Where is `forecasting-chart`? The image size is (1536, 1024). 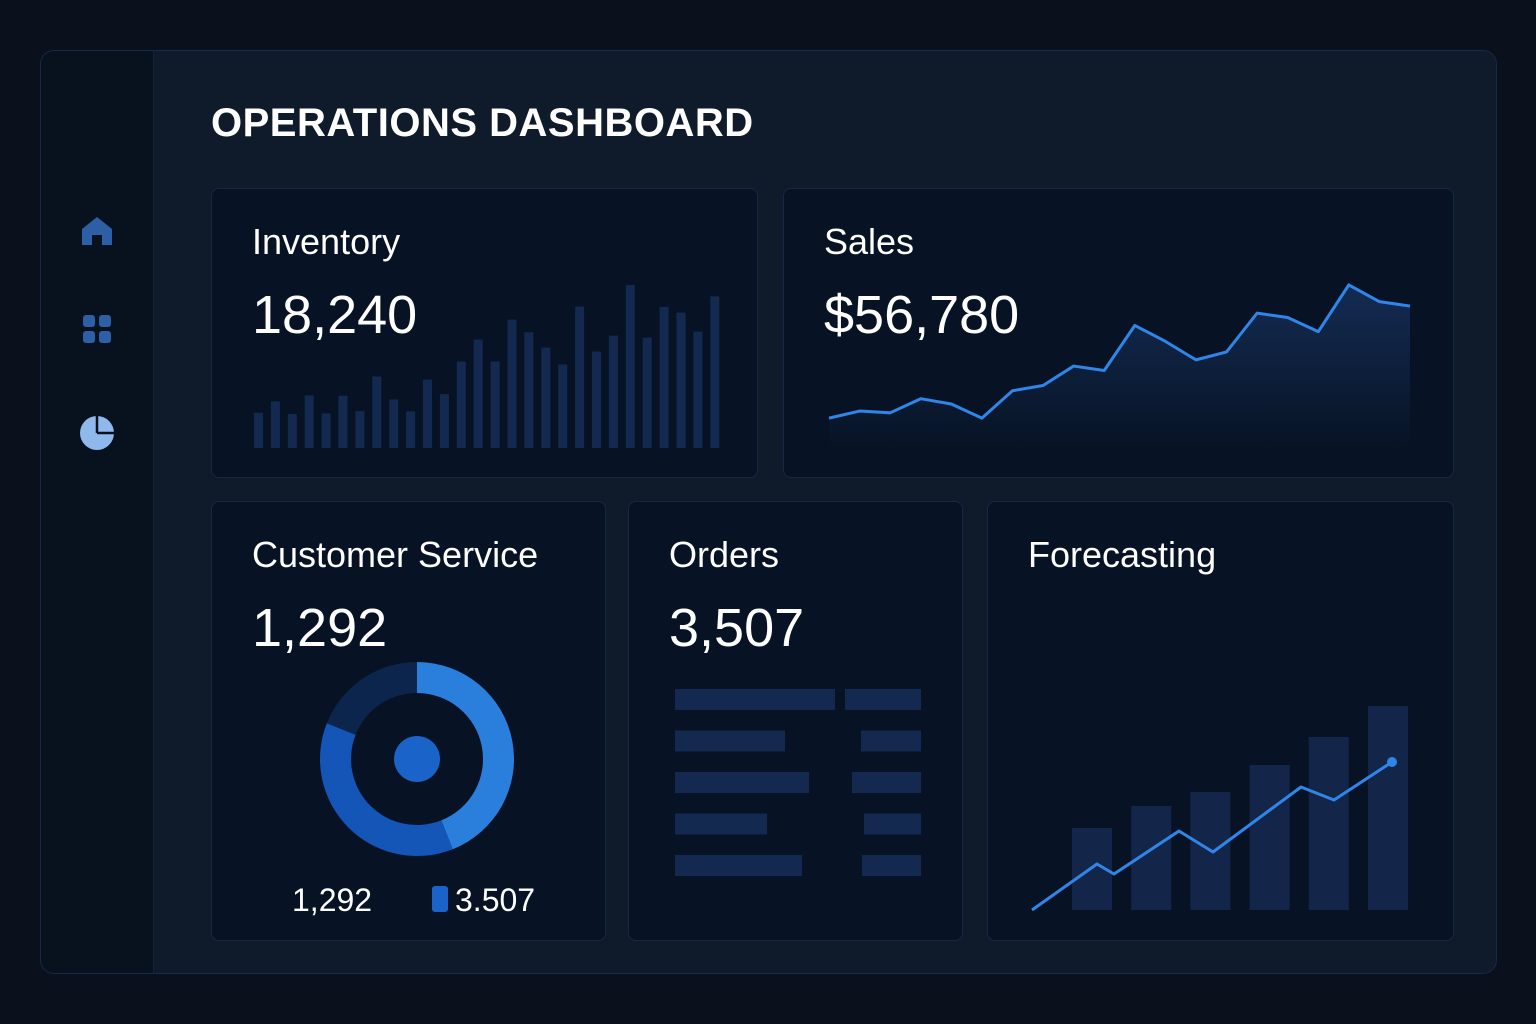 forecasting-chart is located at coordinates (1219, 809).